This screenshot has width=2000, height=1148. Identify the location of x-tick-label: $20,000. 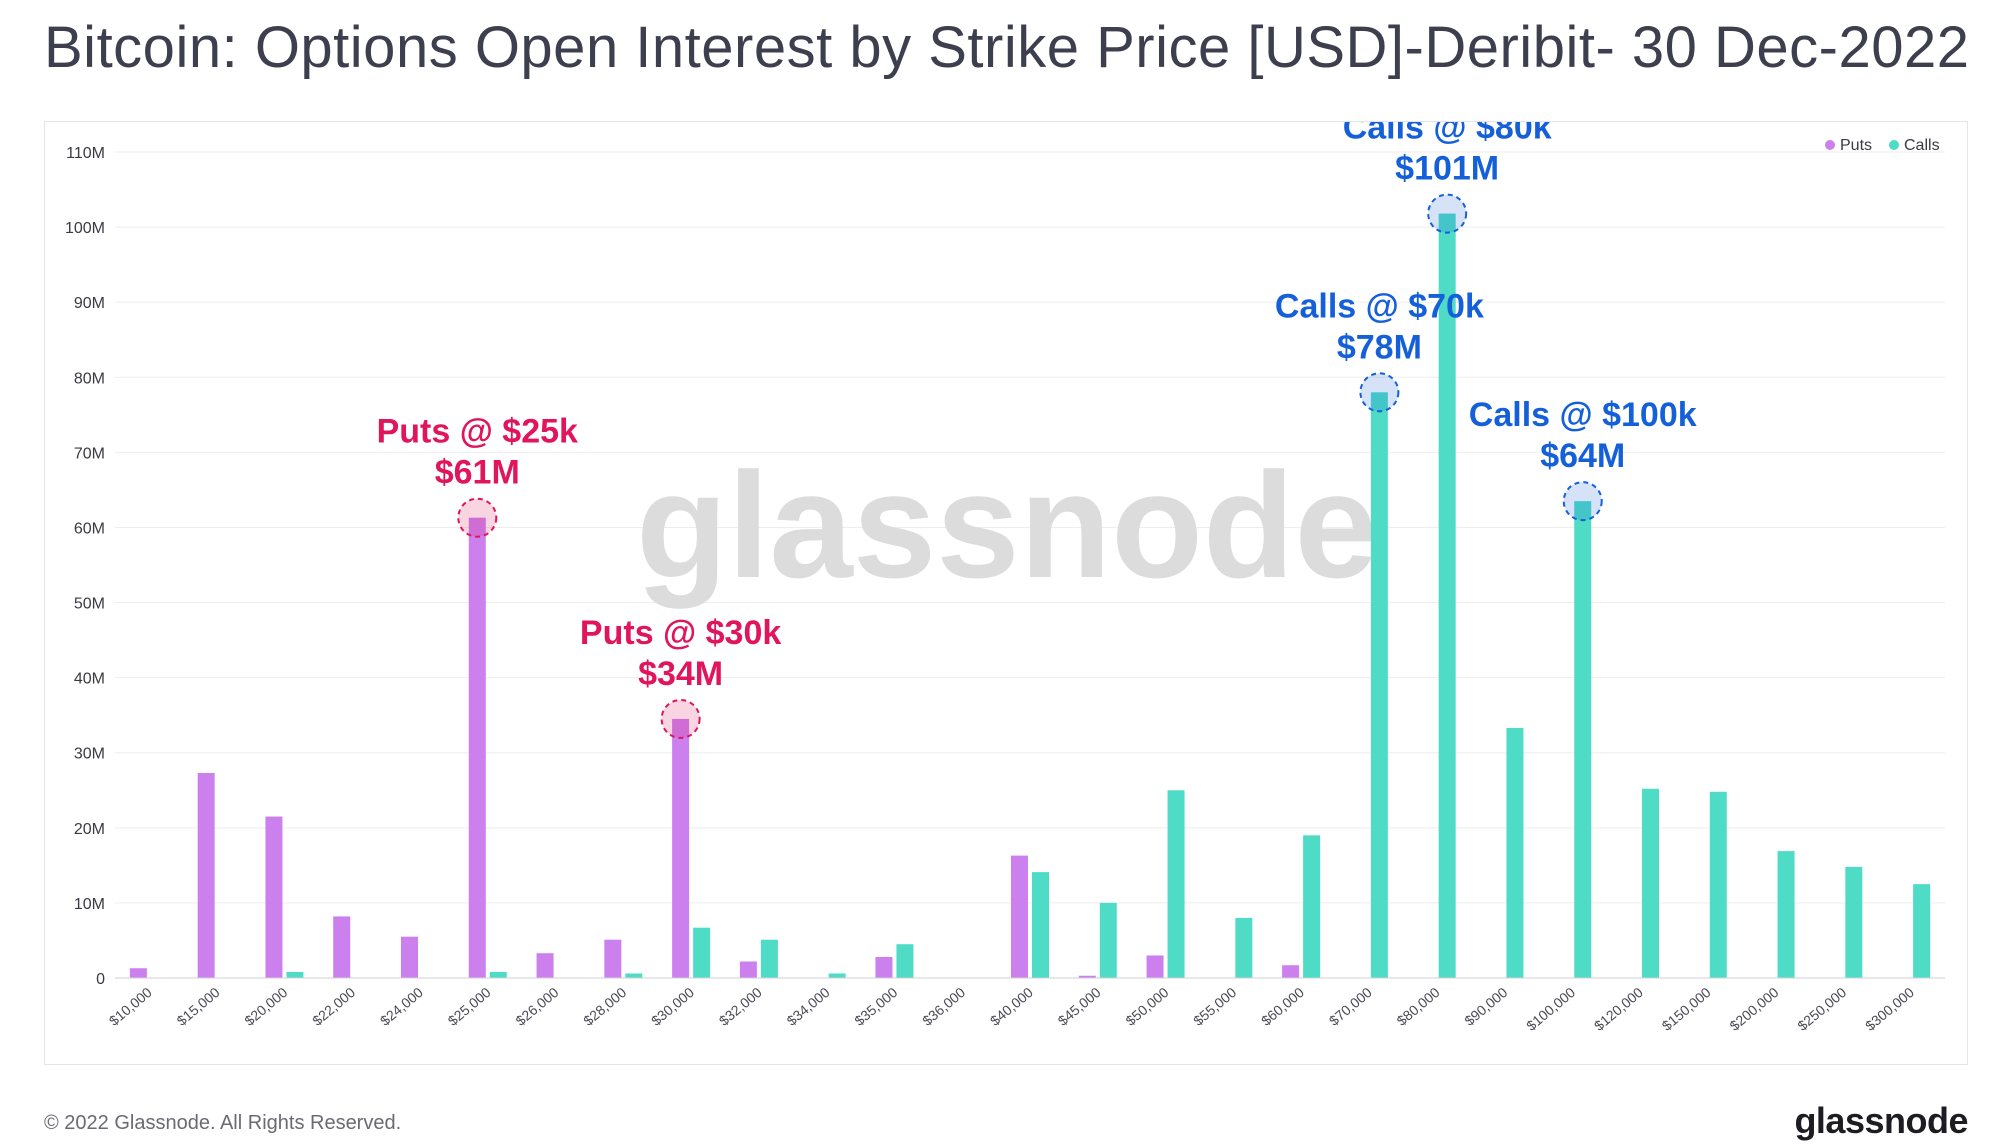
(265, 1006).